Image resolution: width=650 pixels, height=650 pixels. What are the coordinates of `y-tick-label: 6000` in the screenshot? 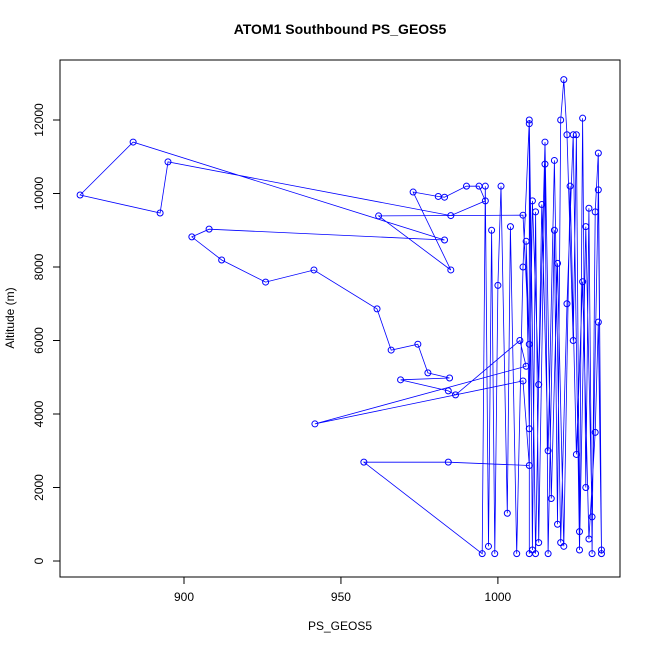 It's located at (39, 340).